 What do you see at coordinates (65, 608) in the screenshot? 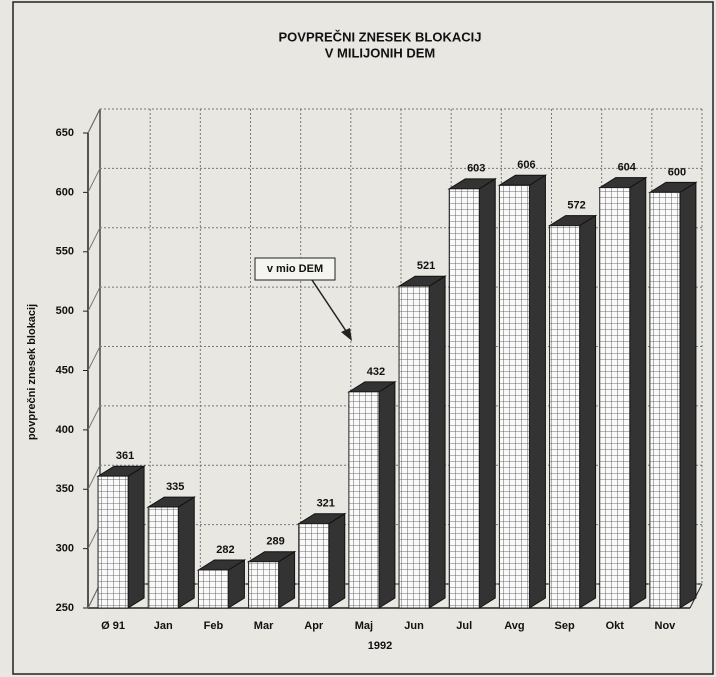
I see `y-tick-label: 250` at bounding box center [65, 608].